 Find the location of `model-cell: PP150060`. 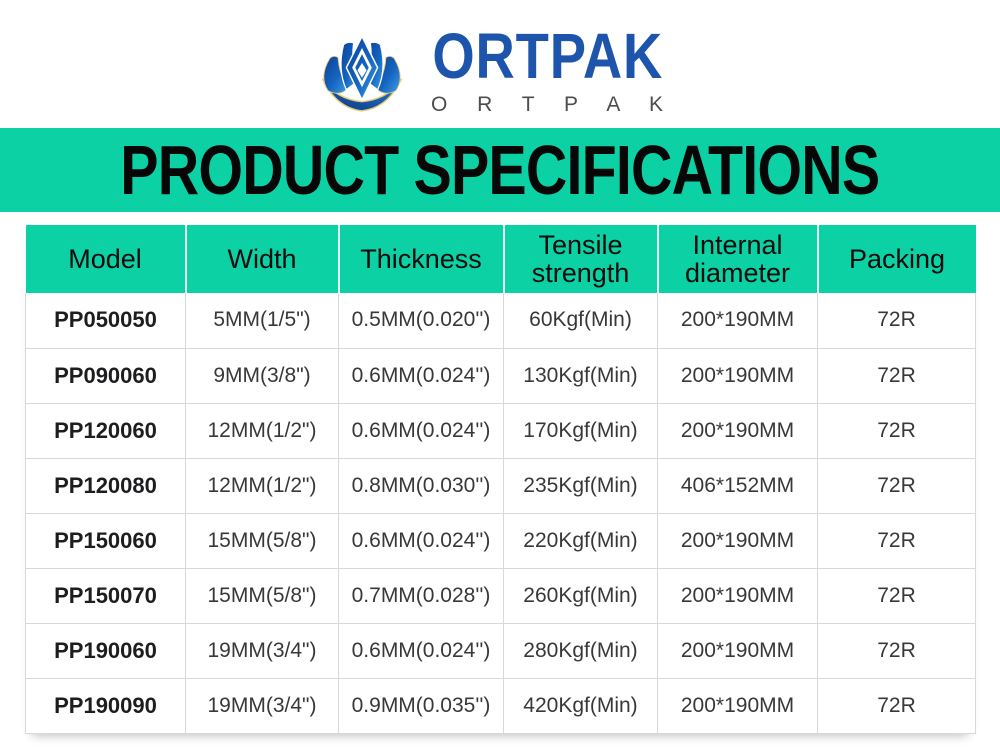

model-cell: PP150060 is located at coordinates (105, 540).